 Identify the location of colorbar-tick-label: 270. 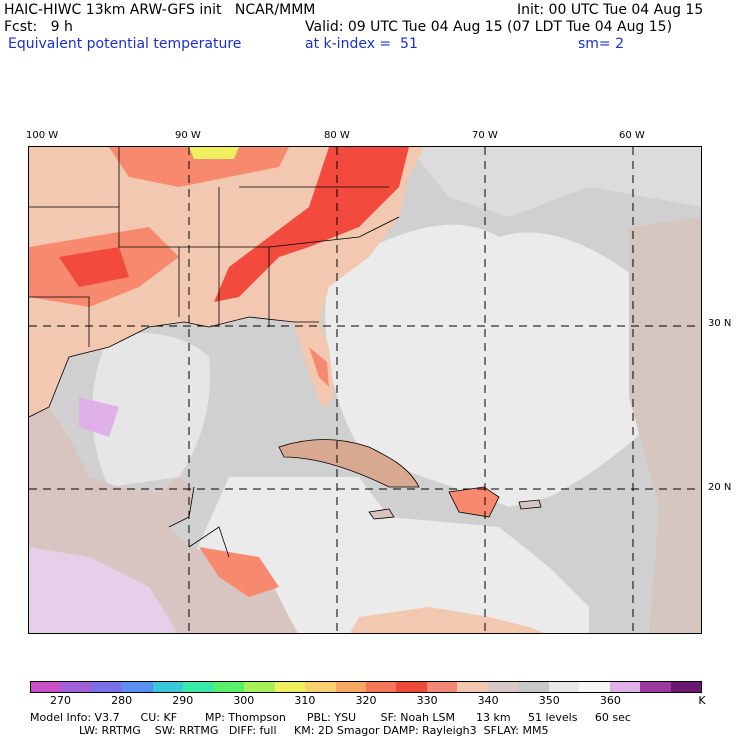
(61, 700).